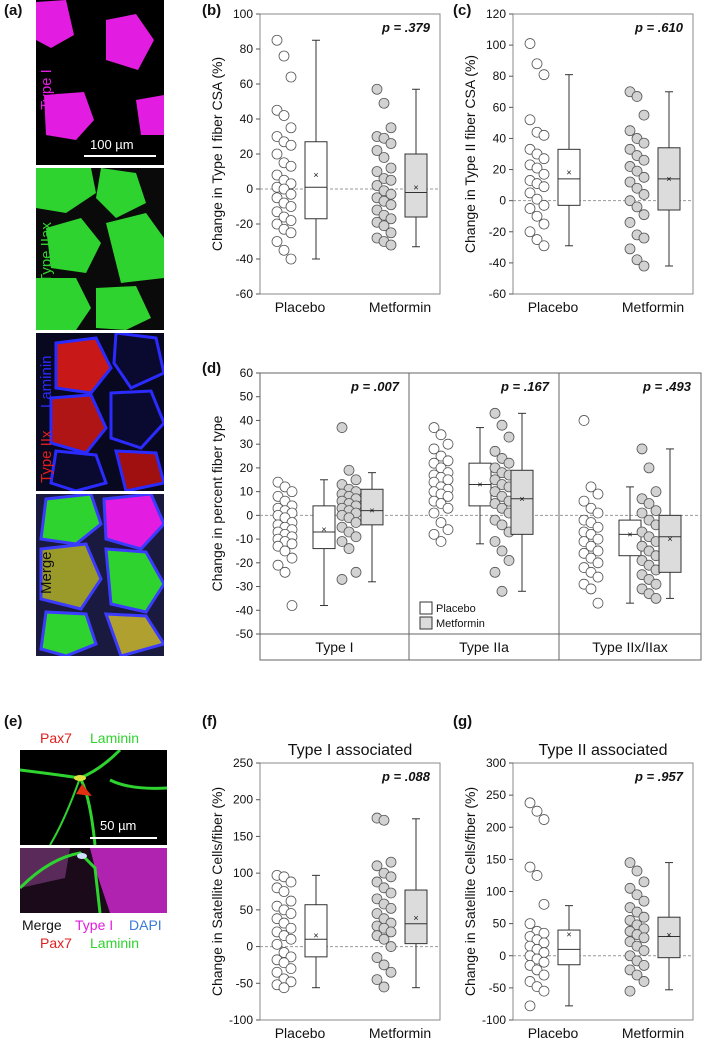 Image resolution: width=709 pixels, height=1039 pixels. What do you see at coordinates (112, 144) in the screenshot?
I see `scale-label-a: 100 µm` at bounding box center [112, 144].